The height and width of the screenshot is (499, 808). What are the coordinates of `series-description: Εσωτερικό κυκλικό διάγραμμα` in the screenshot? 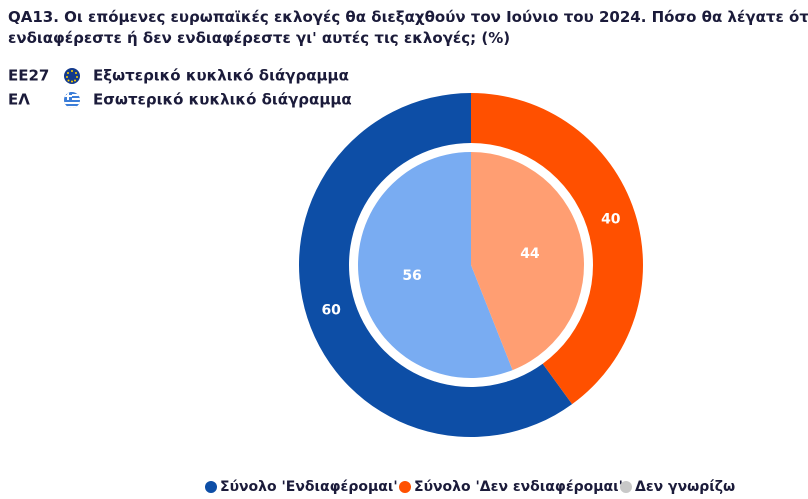 It's located at (222, 100).